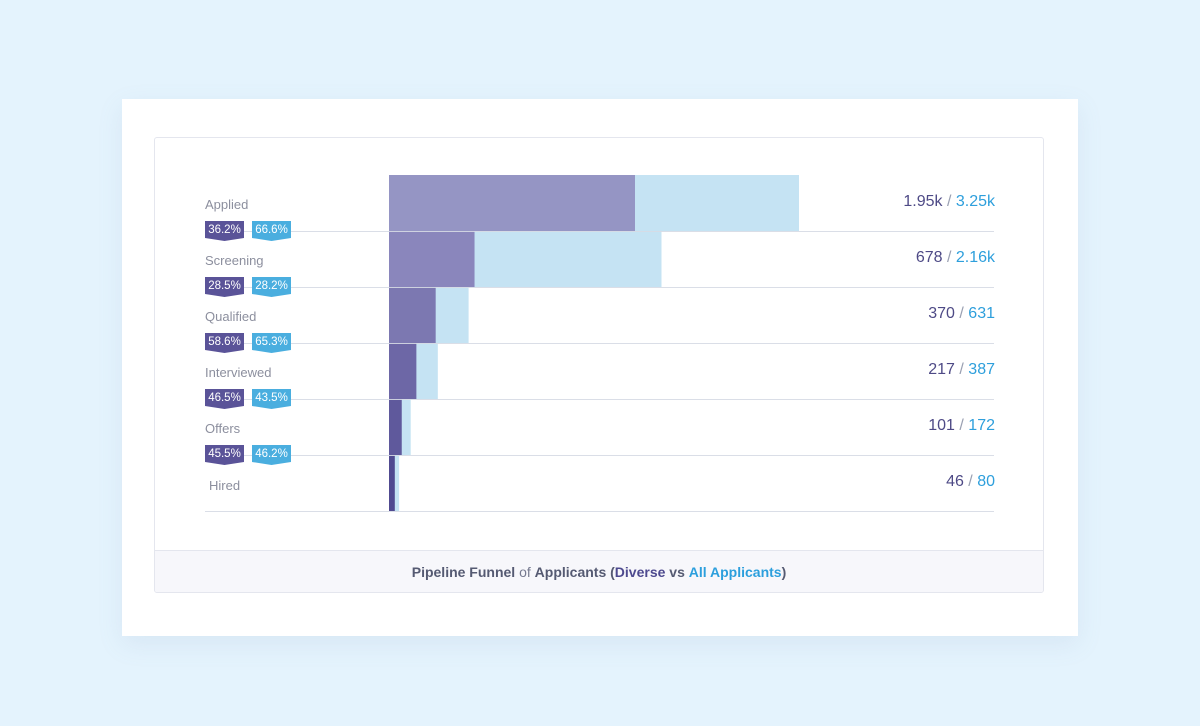 The image size is (1200, 726). What do you see at coordinates (395, 427) in the screenshot?
I see `bar-diverse-offers` at bounding box center [395, 427].